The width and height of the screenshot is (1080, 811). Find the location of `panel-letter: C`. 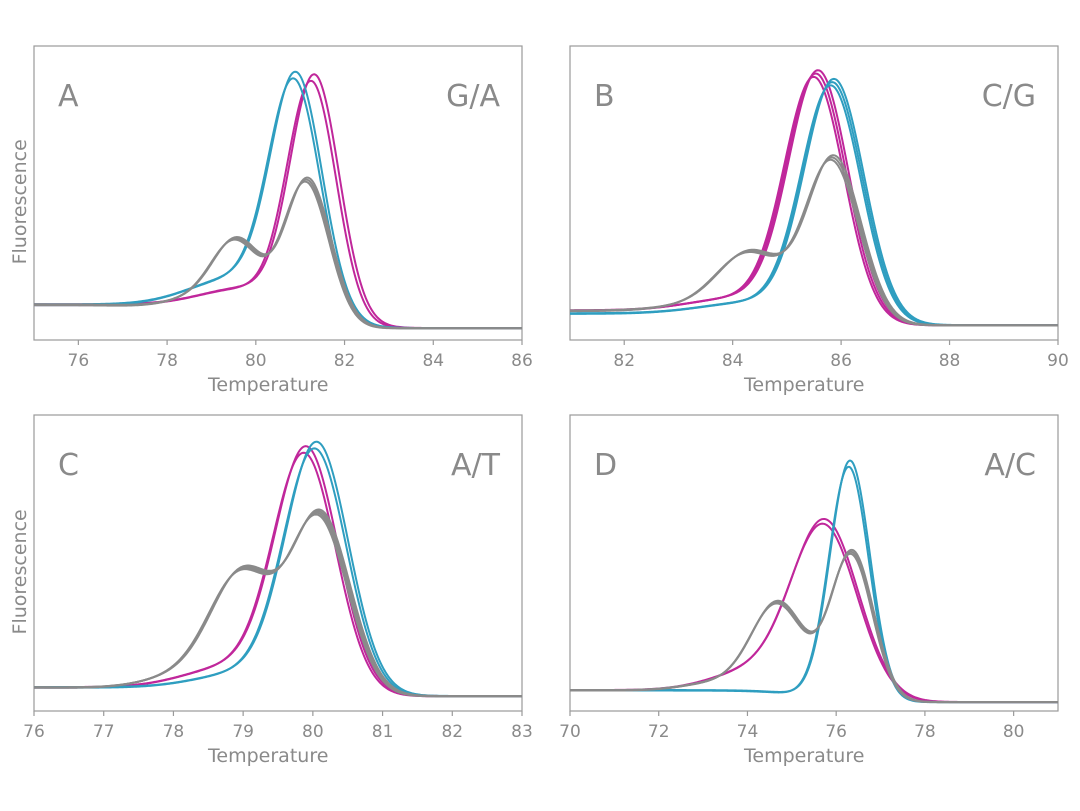

panel-letter: C is located at coordinates (68, 465).